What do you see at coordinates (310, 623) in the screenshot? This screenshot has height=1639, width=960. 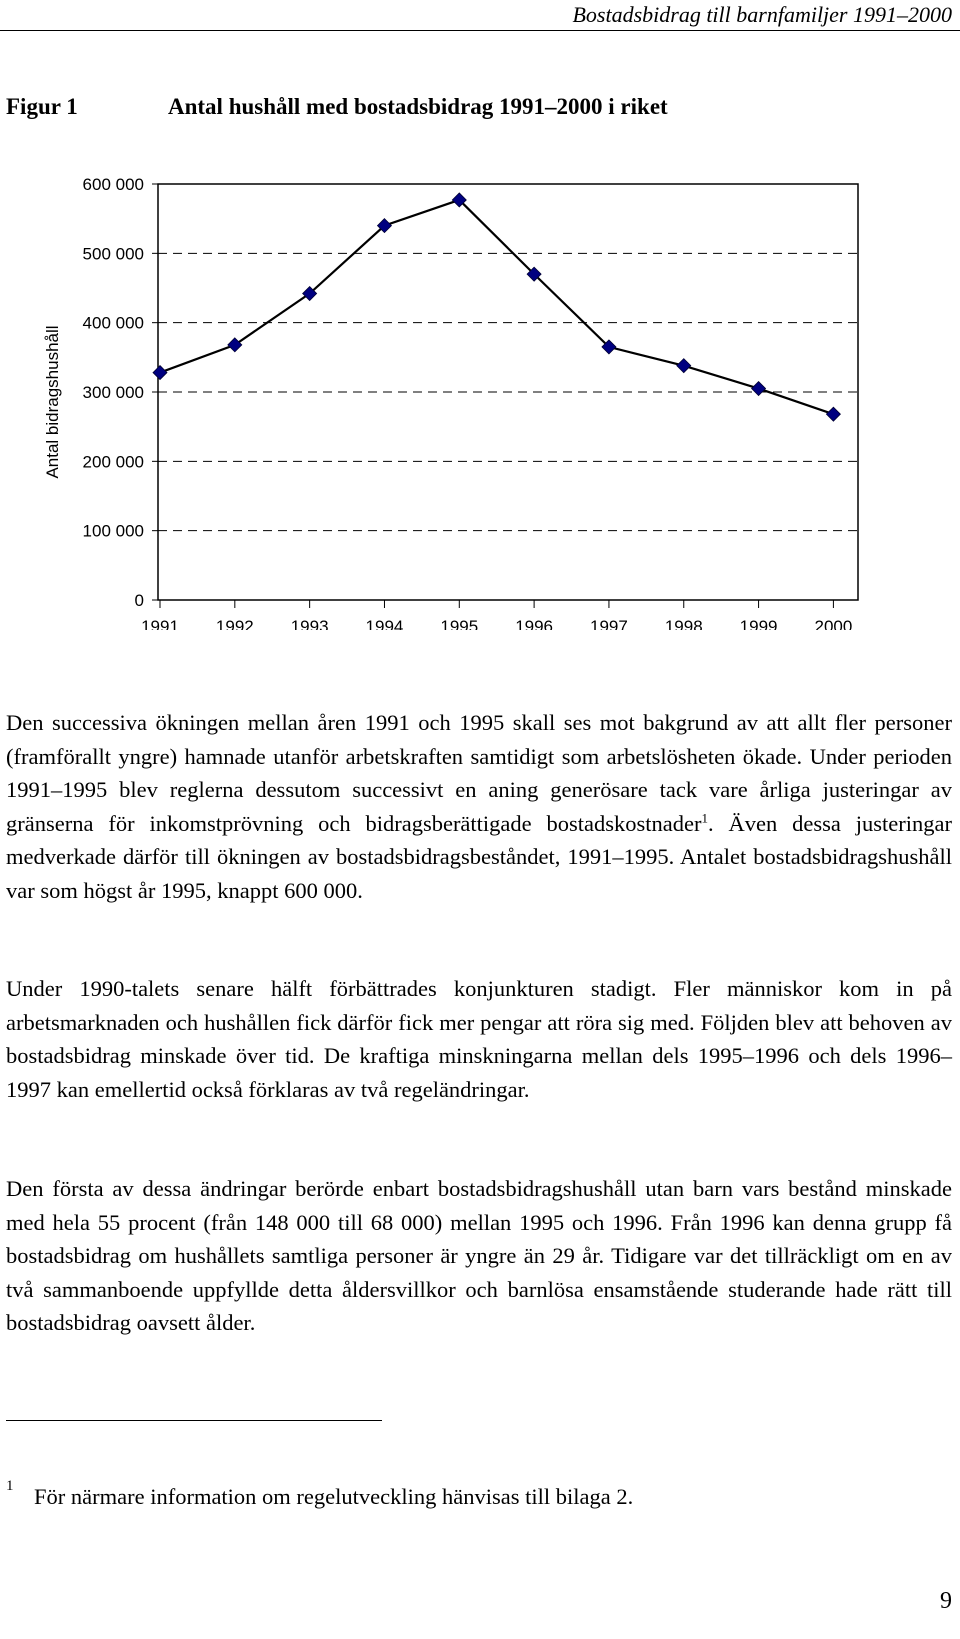 I see `x-tick-label: 1993` at bounding box center [310, 623].